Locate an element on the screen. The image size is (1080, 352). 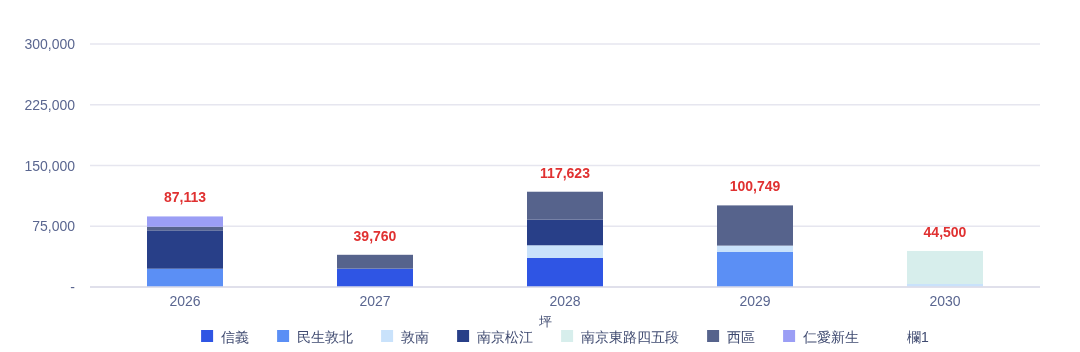
text: 欄1 is located at coordinates (918, 337).